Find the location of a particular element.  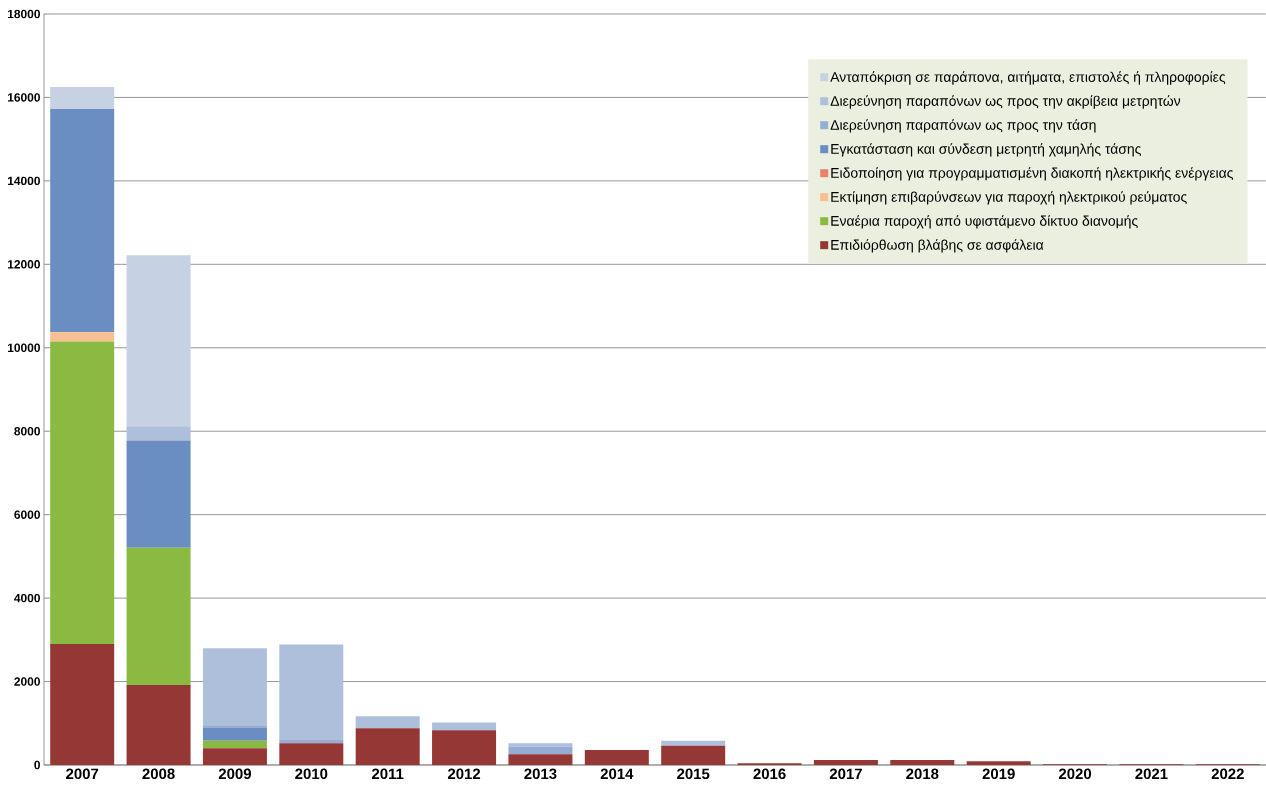

x-tick-label: 2016 is located at coordinates (769, 774).